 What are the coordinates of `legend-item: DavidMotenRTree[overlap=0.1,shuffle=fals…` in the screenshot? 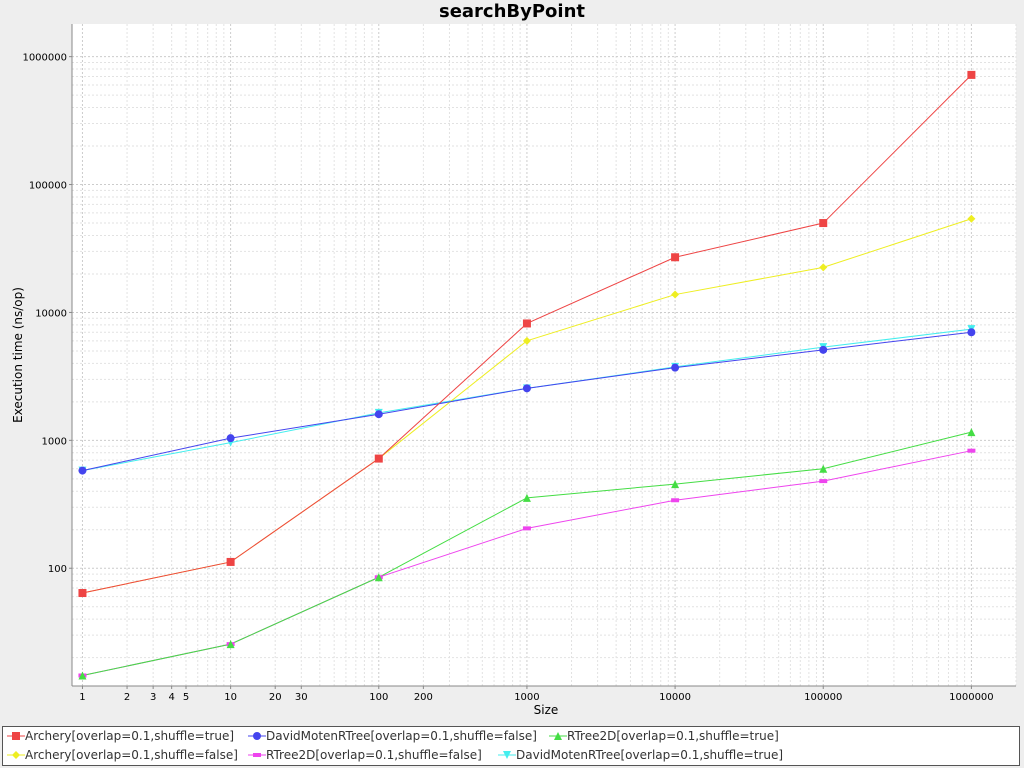 It's located at (392, 736).